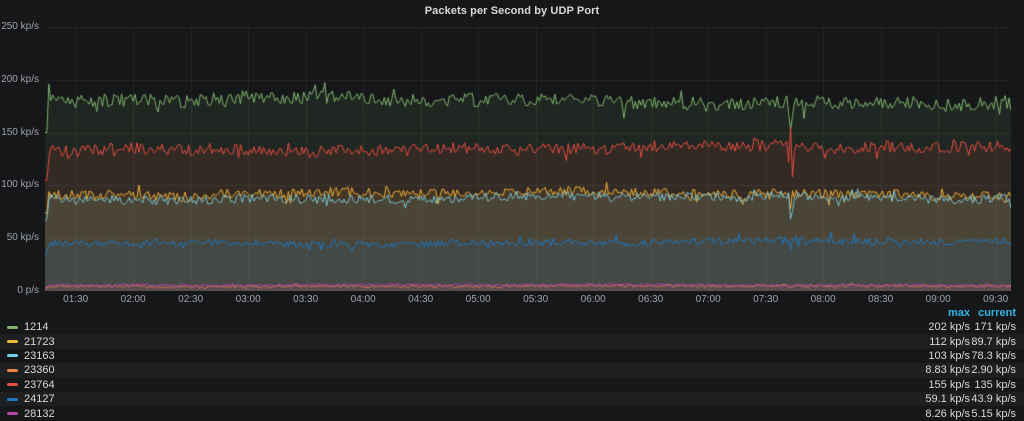  I want to click on legend-header: max current, so click(512, 313).